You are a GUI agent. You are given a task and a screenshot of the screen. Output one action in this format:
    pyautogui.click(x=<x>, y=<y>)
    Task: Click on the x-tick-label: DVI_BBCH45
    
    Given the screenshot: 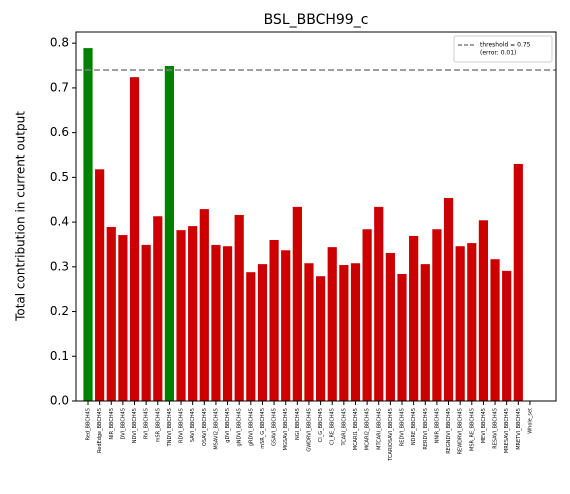 What is the action you would take?
    pyautogui.click(x=123, y=424)
    